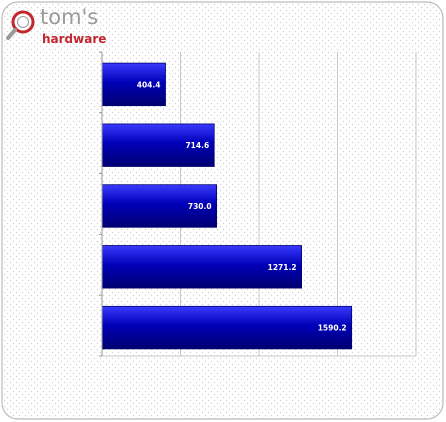 The width and height of the screenshot is (446, 422). What do you see at coordinates (282, 267) in the screenshot?
I see `bar-value-label-3: 1271.2` at bounding box center [282, 267].